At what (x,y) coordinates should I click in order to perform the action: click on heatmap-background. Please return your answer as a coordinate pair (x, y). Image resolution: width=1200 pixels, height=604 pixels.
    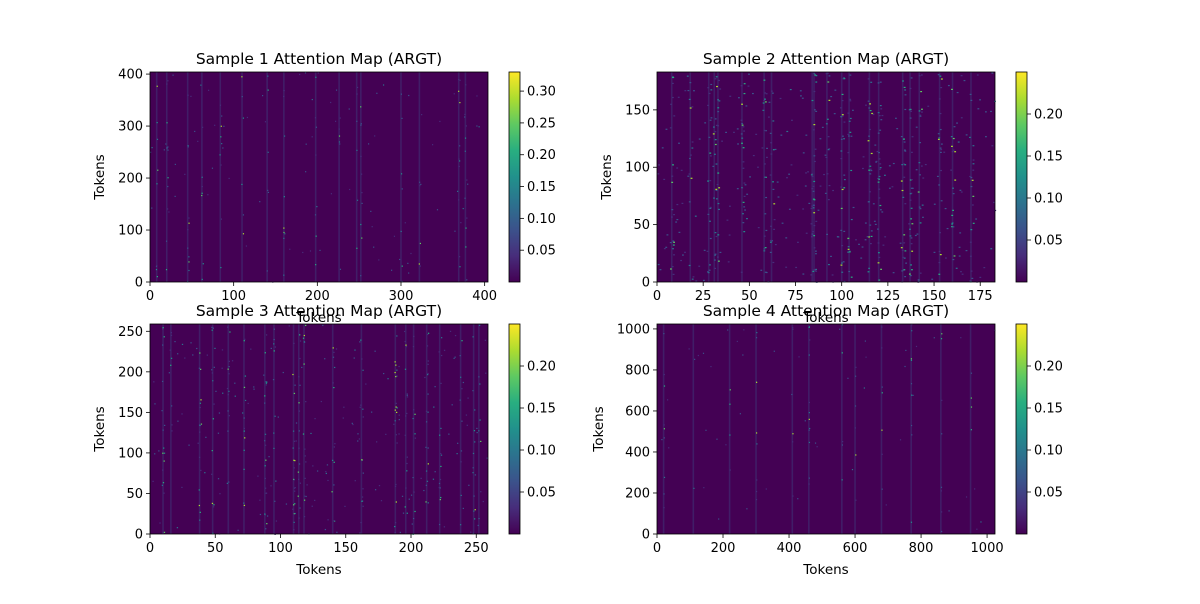
    Looking at the image, I should click on (826, 177).